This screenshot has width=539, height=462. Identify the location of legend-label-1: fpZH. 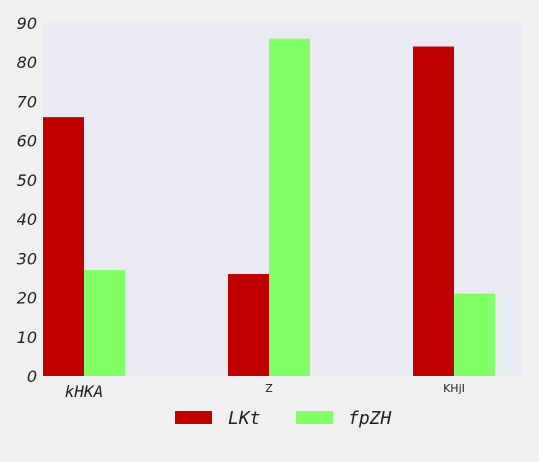
(370, 418).